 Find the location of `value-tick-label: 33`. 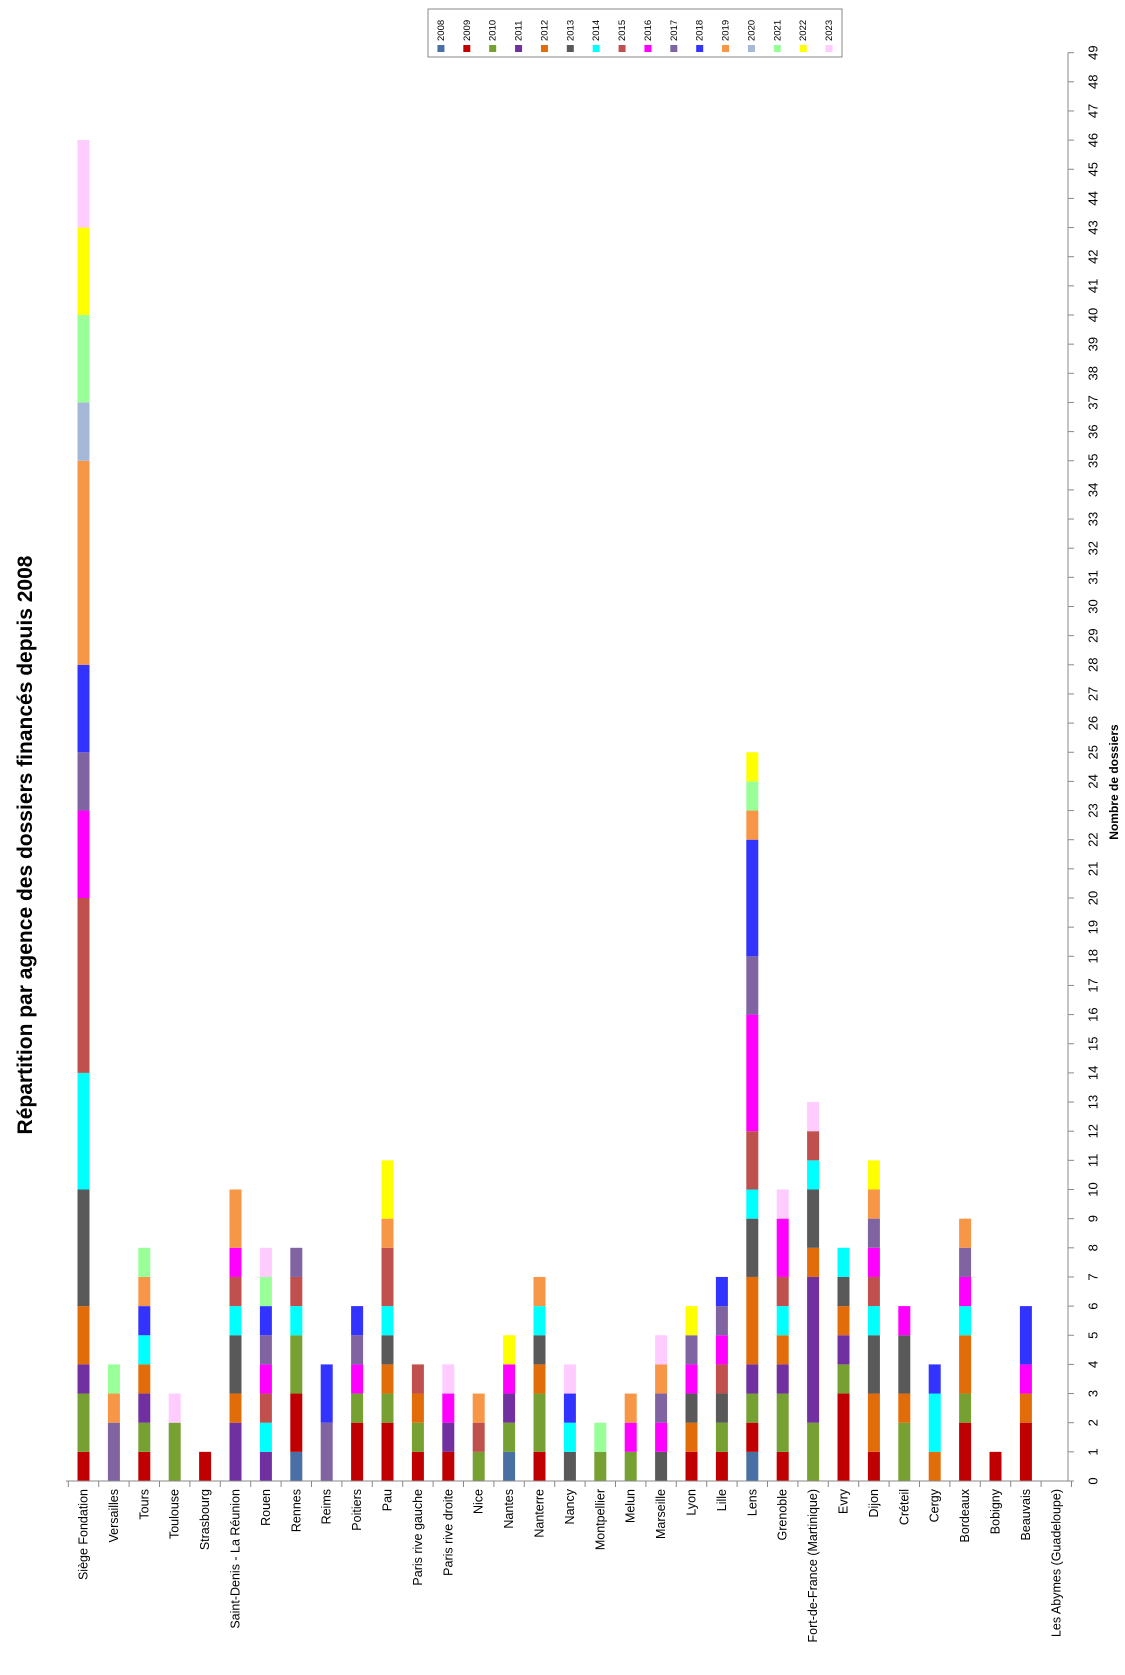

value-tick-label: 33 is located at coordinates (1093, 519).